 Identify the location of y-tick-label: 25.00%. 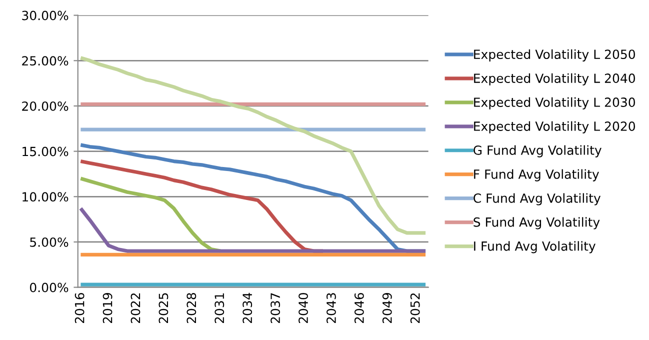
(45, 61).